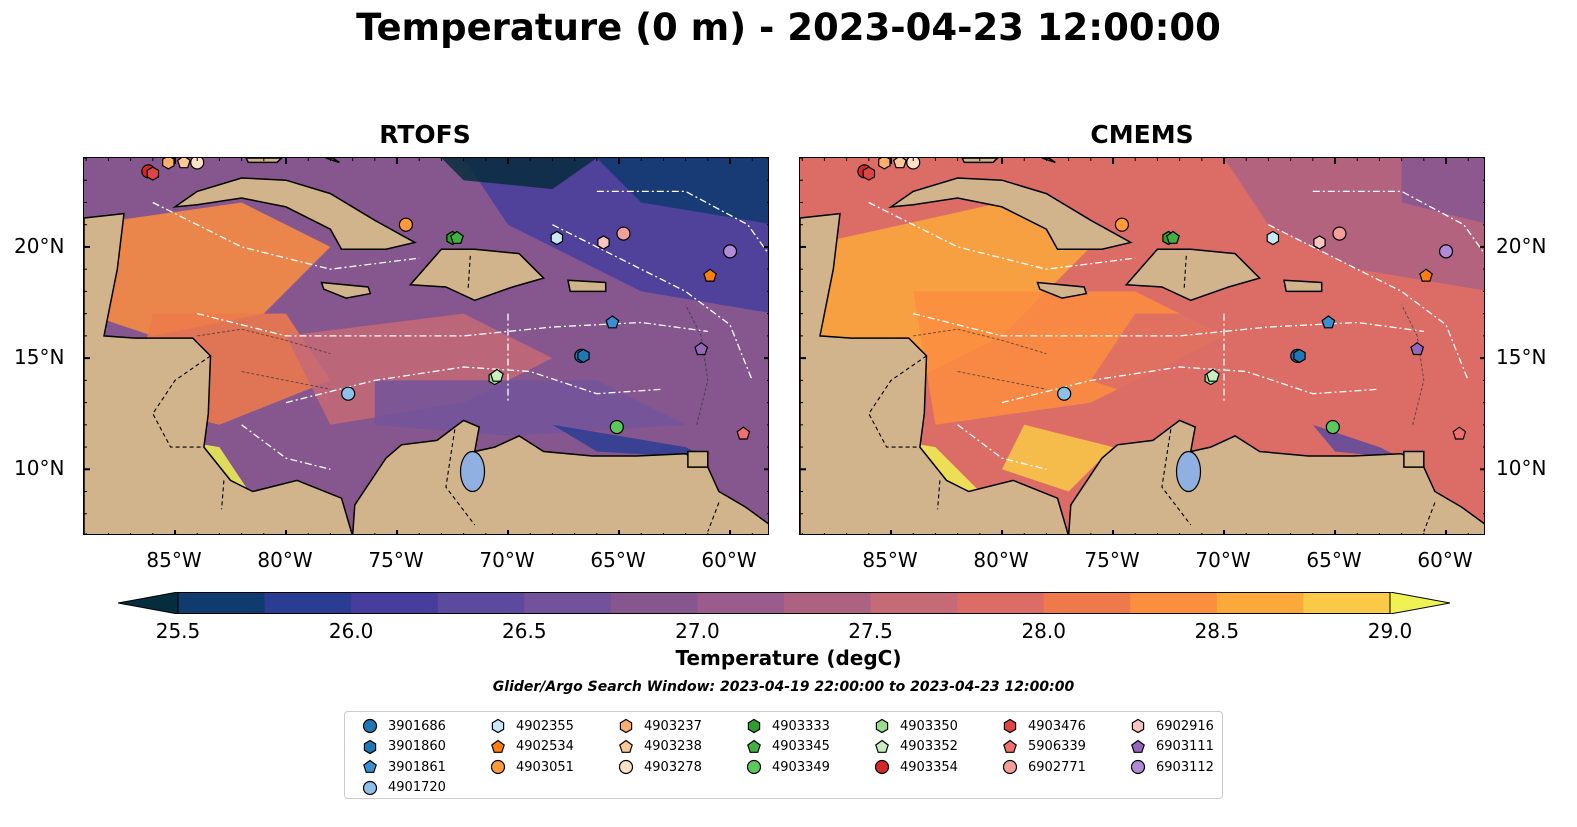 The image size is (1577, 827). Describe the element at coordinates (673, 746) in the screenshot. I see `legend-label: 4903238` at that location.